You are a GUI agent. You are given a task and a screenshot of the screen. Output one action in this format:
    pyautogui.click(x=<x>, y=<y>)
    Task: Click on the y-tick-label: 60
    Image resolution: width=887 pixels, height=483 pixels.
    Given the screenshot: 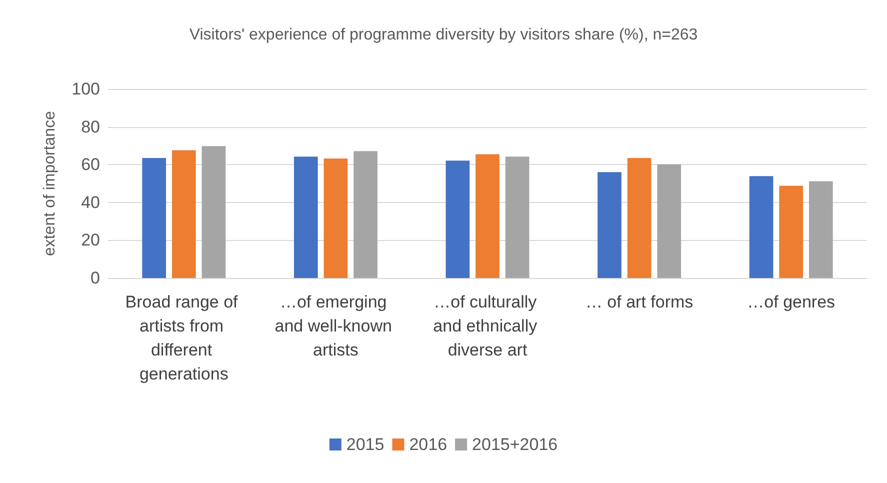 What is the action you would take?
    pyautogui.click(x=90, y=164)
    